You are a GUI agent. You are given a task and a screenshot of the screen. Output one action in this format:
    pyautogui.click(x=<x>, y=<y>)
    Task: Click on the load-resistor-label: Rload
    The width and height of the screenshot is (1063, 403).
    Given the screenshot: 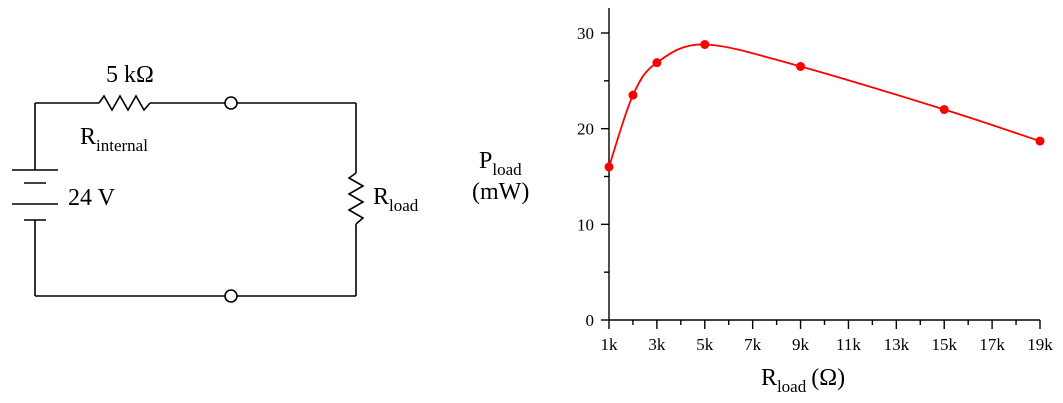 What is the action you would take?
    pyautogui.click(x=396, y=199)
    